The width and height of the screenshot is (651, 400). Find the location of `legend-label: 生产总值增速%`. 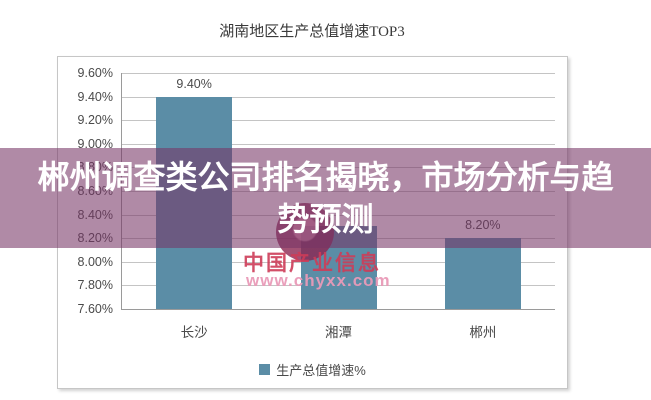

legend-label: 生产总值增速% is located at coordinates (321, 370).